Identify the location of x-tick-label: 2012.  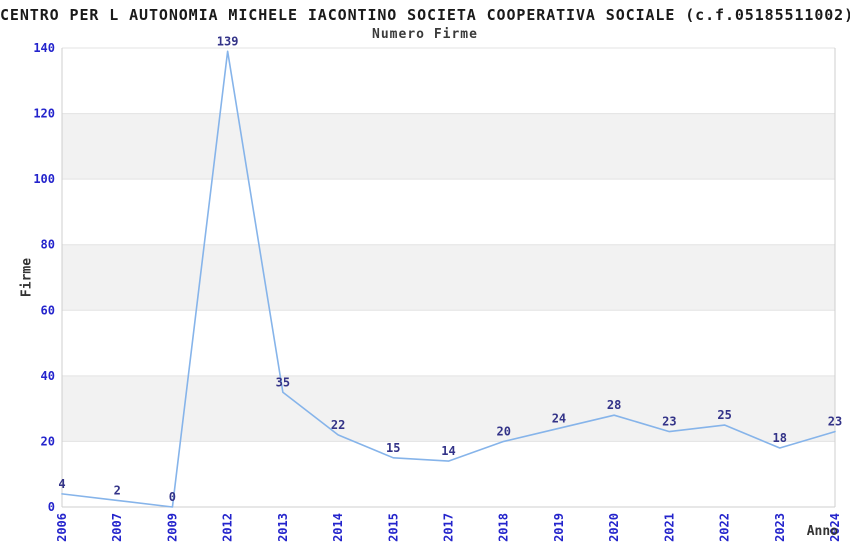
(228, 527).